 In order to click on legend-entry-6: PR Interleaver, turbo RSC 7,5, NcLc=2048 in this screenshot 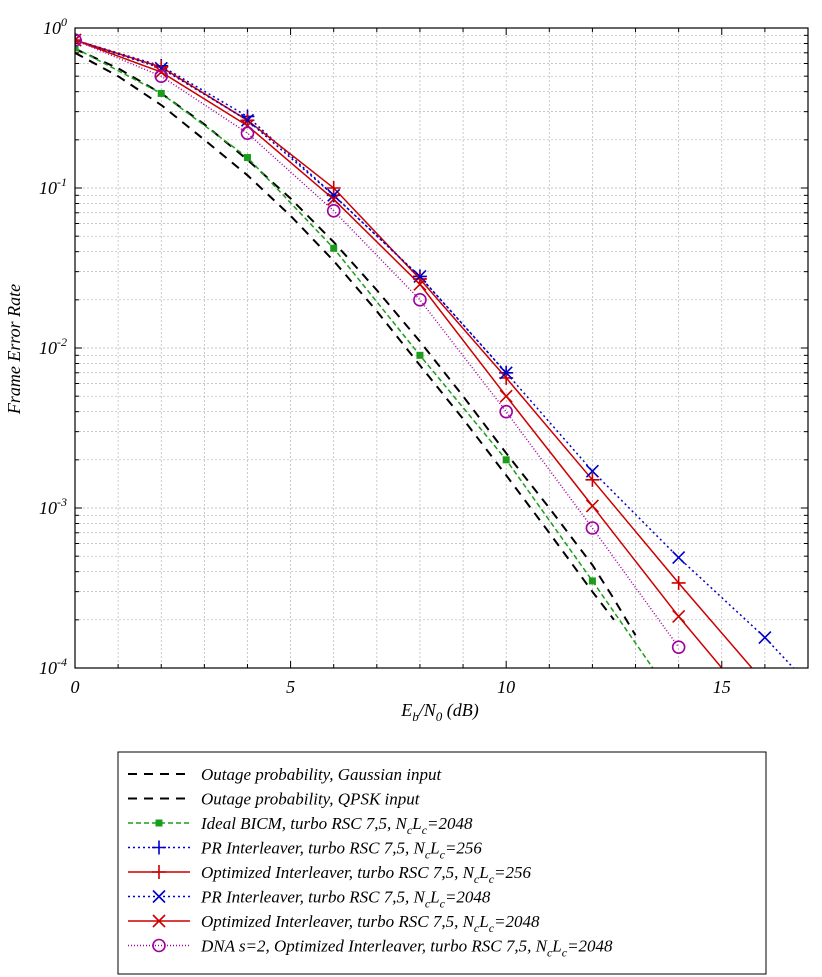, I will do `click(309, 899)`.